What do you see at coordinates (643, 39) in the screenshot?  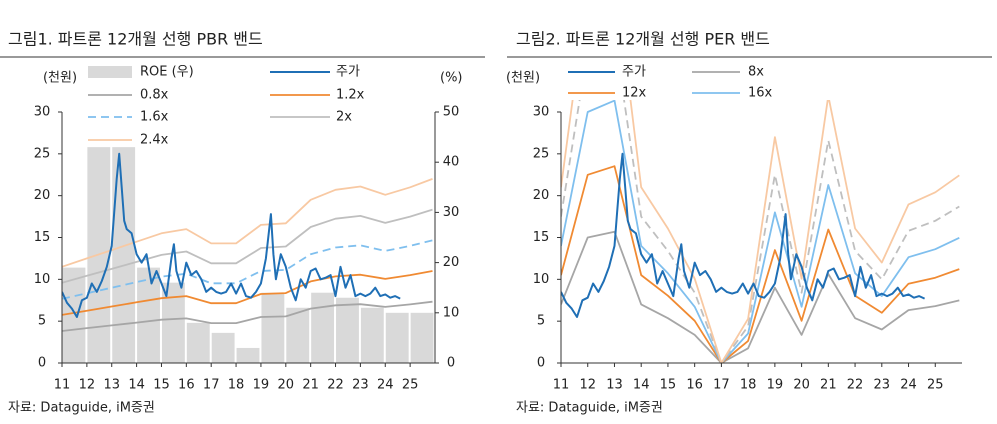 I see `chart-title: 그림2. 파트론 12개월 선행 PER 밴드` at bounding box center [643, 39].